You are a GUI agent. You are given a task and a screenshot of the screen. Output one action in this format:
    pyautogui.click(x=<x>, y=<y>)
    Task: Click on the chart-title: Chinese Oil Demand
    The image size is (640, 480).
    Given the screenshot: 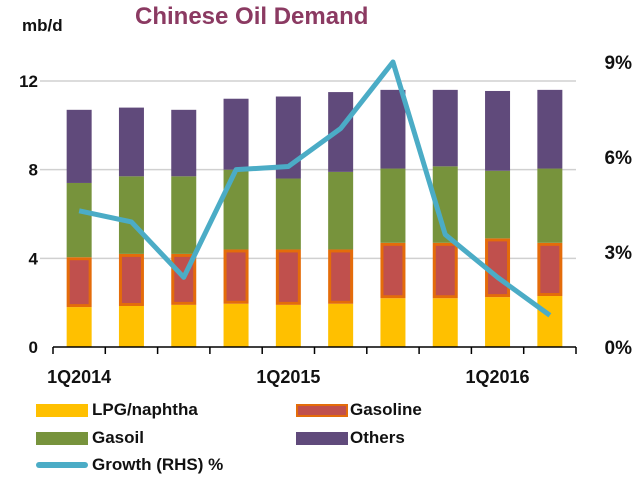 What is the action you would take?
    pyautogui.click(x=252, y=16)
    